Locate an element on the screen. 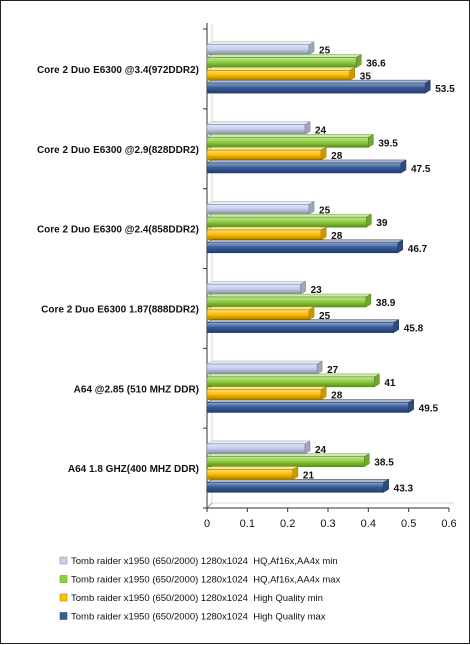 This screenshot has width=470, height=645. data-label: 45.8 is located at coordinates (414, 329).